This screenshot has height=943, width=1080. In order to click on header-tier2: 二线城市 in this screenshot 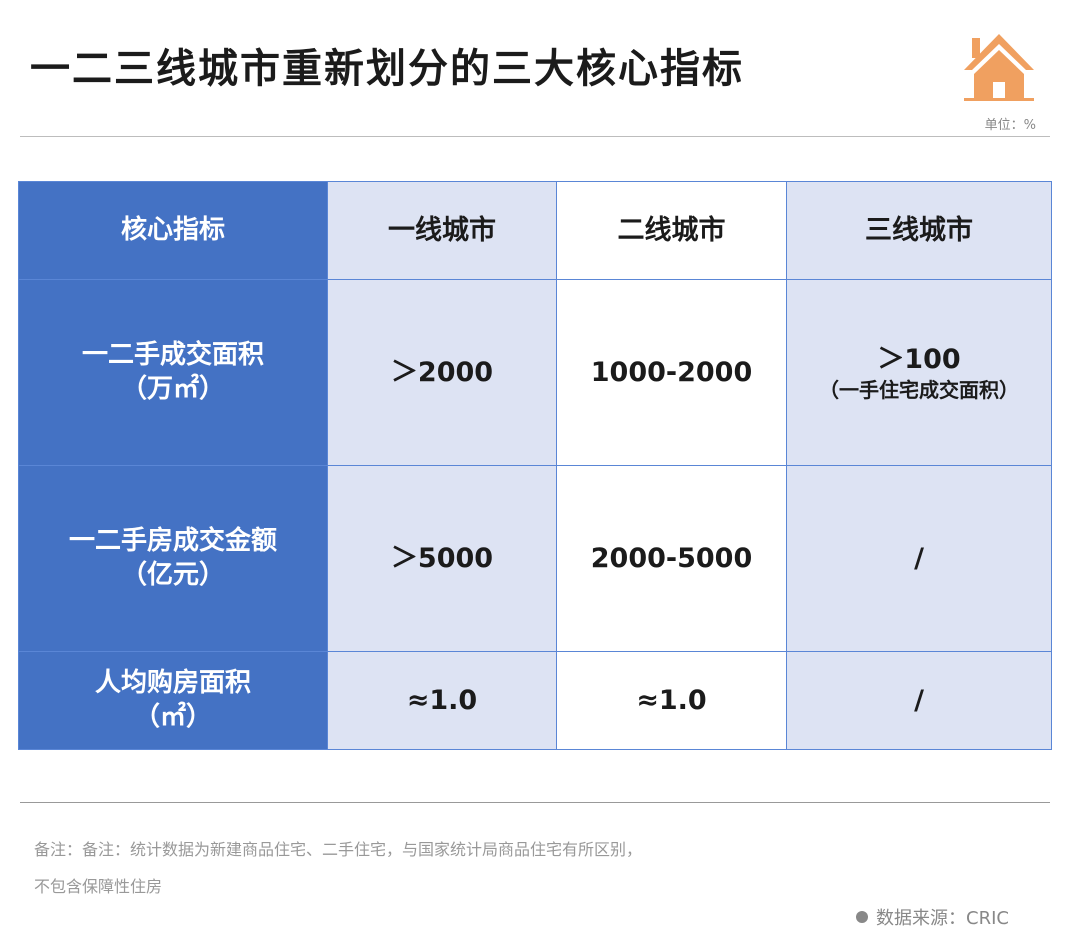, I will do `click(671, 230)`.